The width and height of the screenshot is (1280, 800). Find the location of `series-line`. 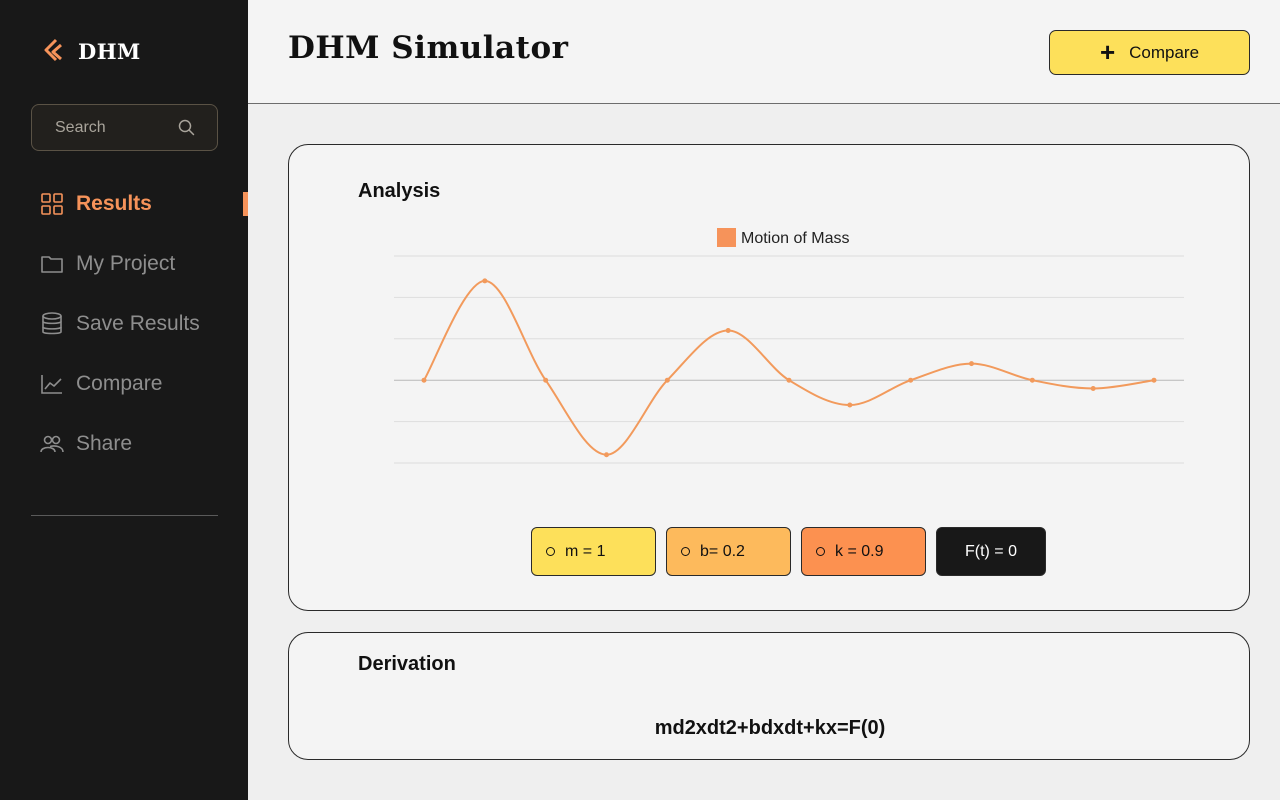

series-line is located at coordinates (789, 367).